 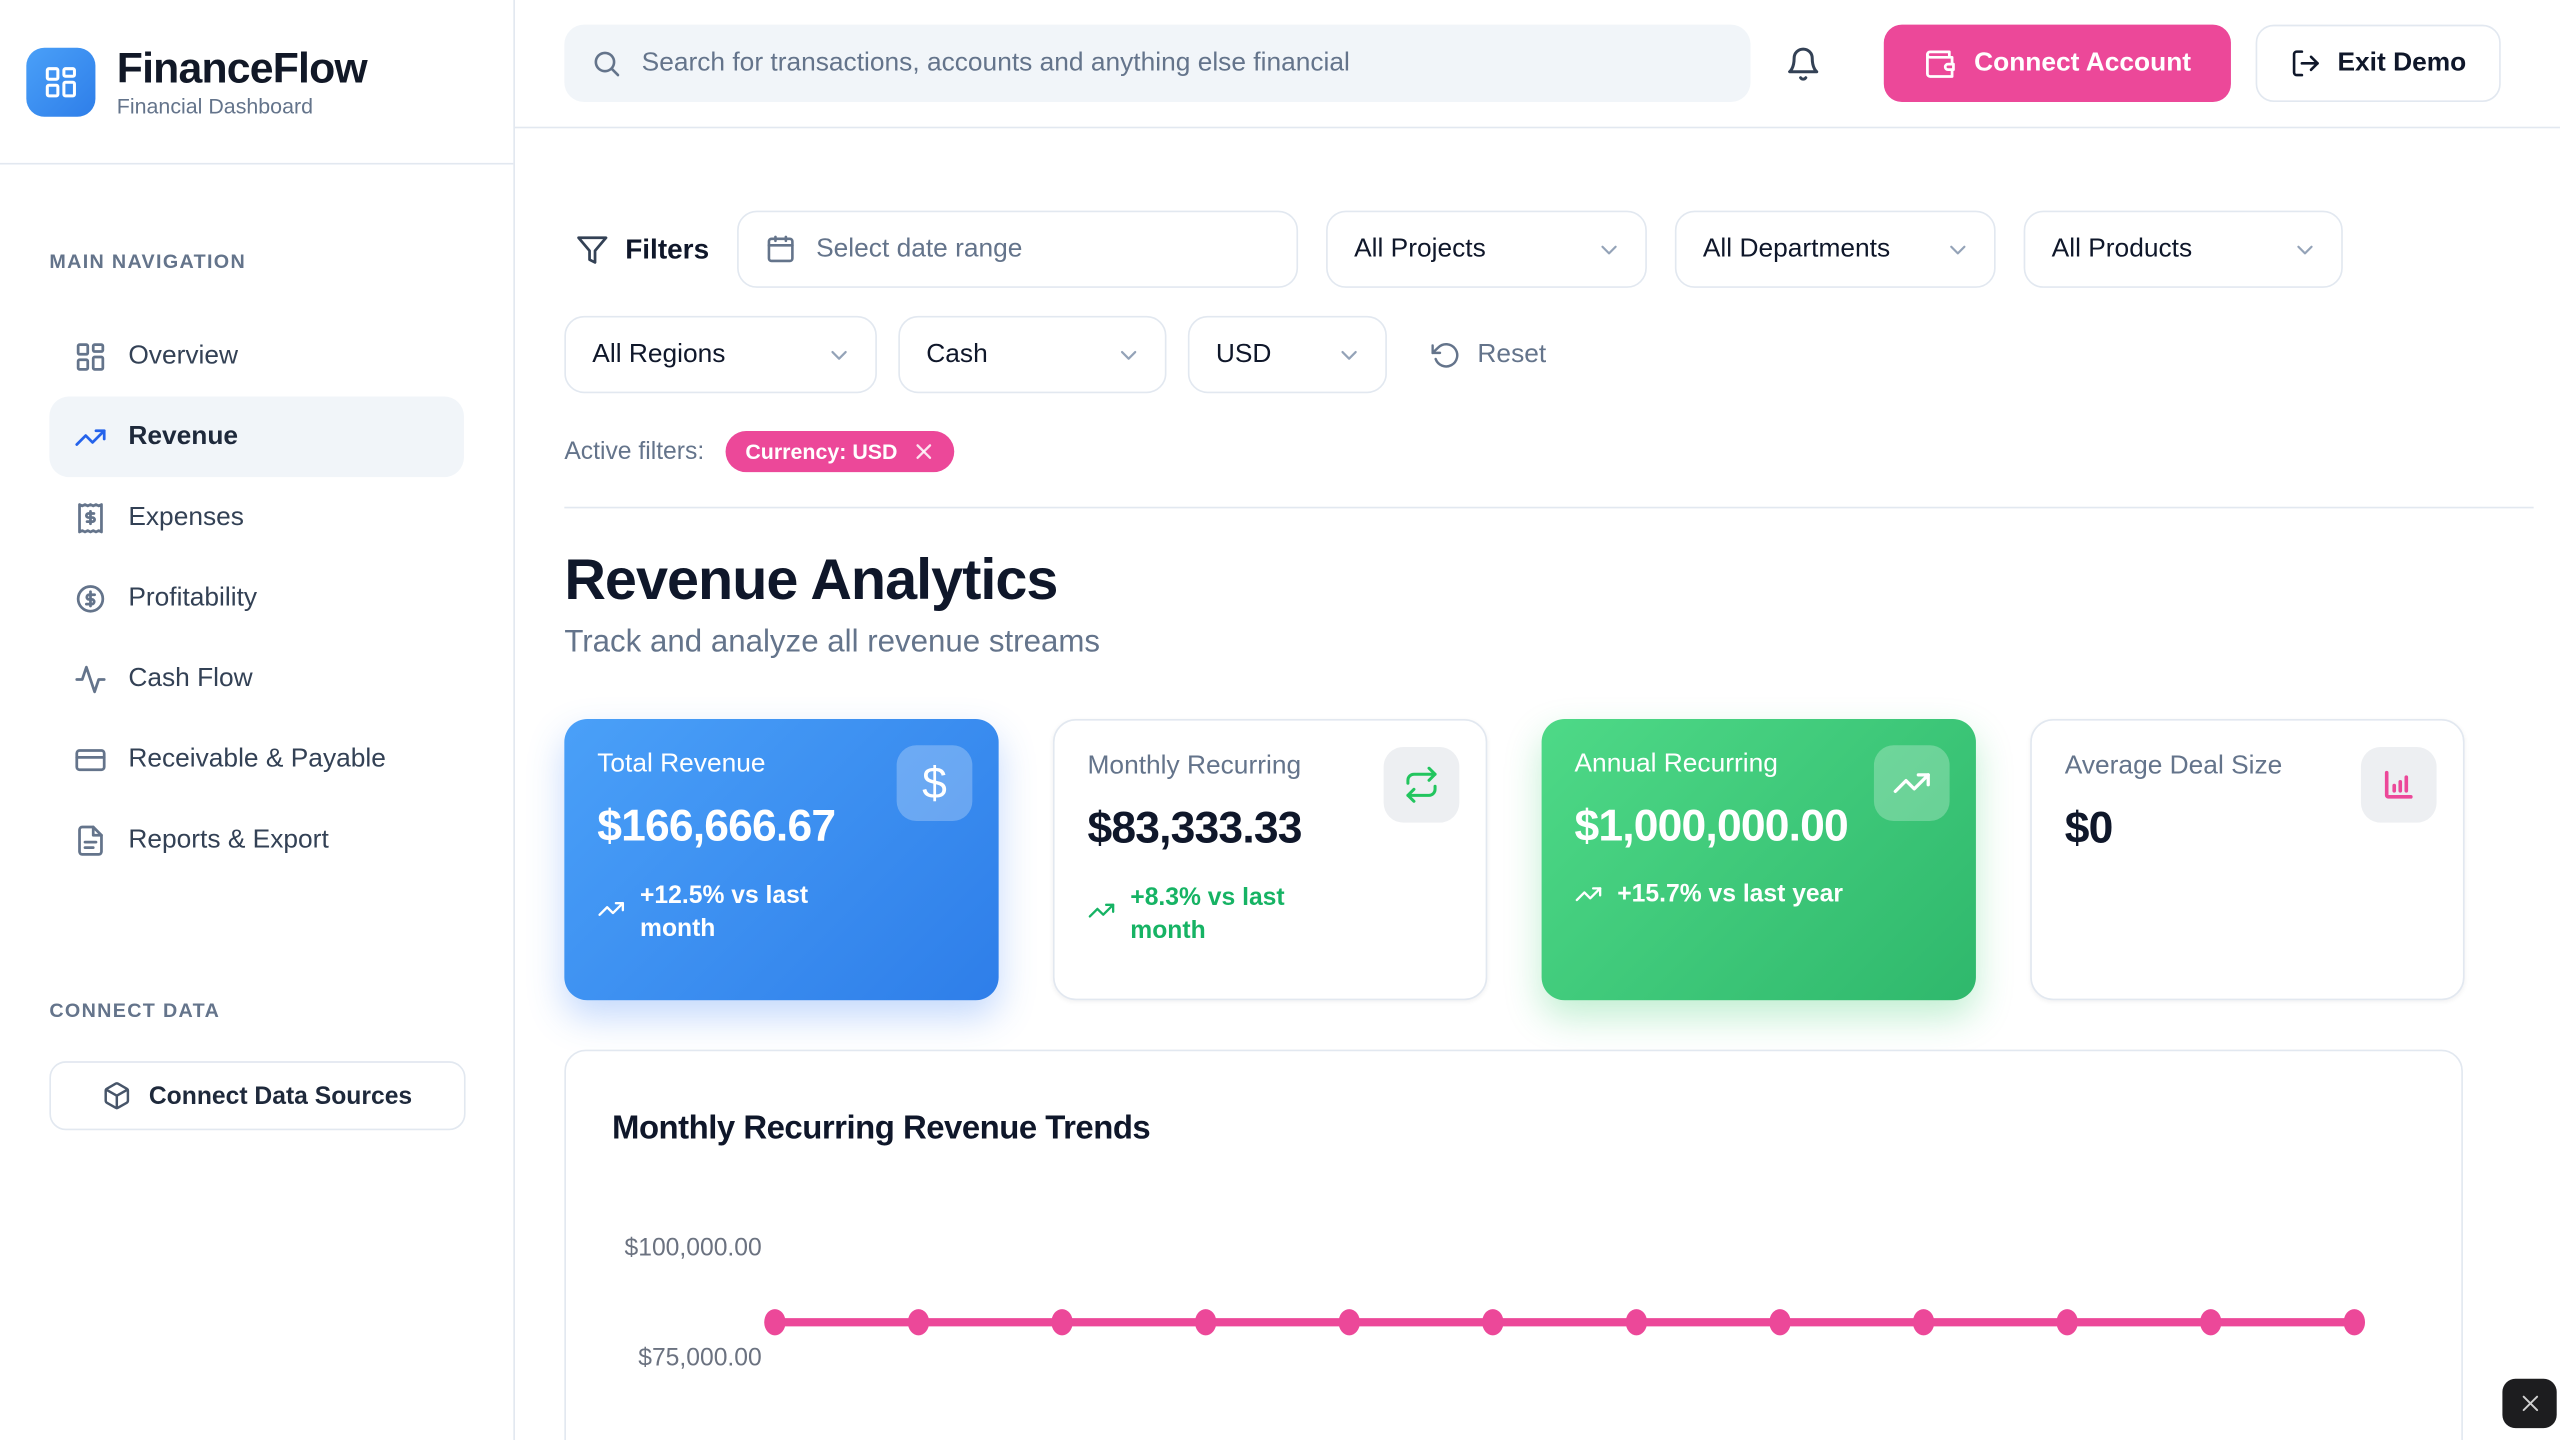 What do you see at coordinates (934, 783) in the screenshot?
I see `dollar-icon: $` at bounding box center [934, 783].